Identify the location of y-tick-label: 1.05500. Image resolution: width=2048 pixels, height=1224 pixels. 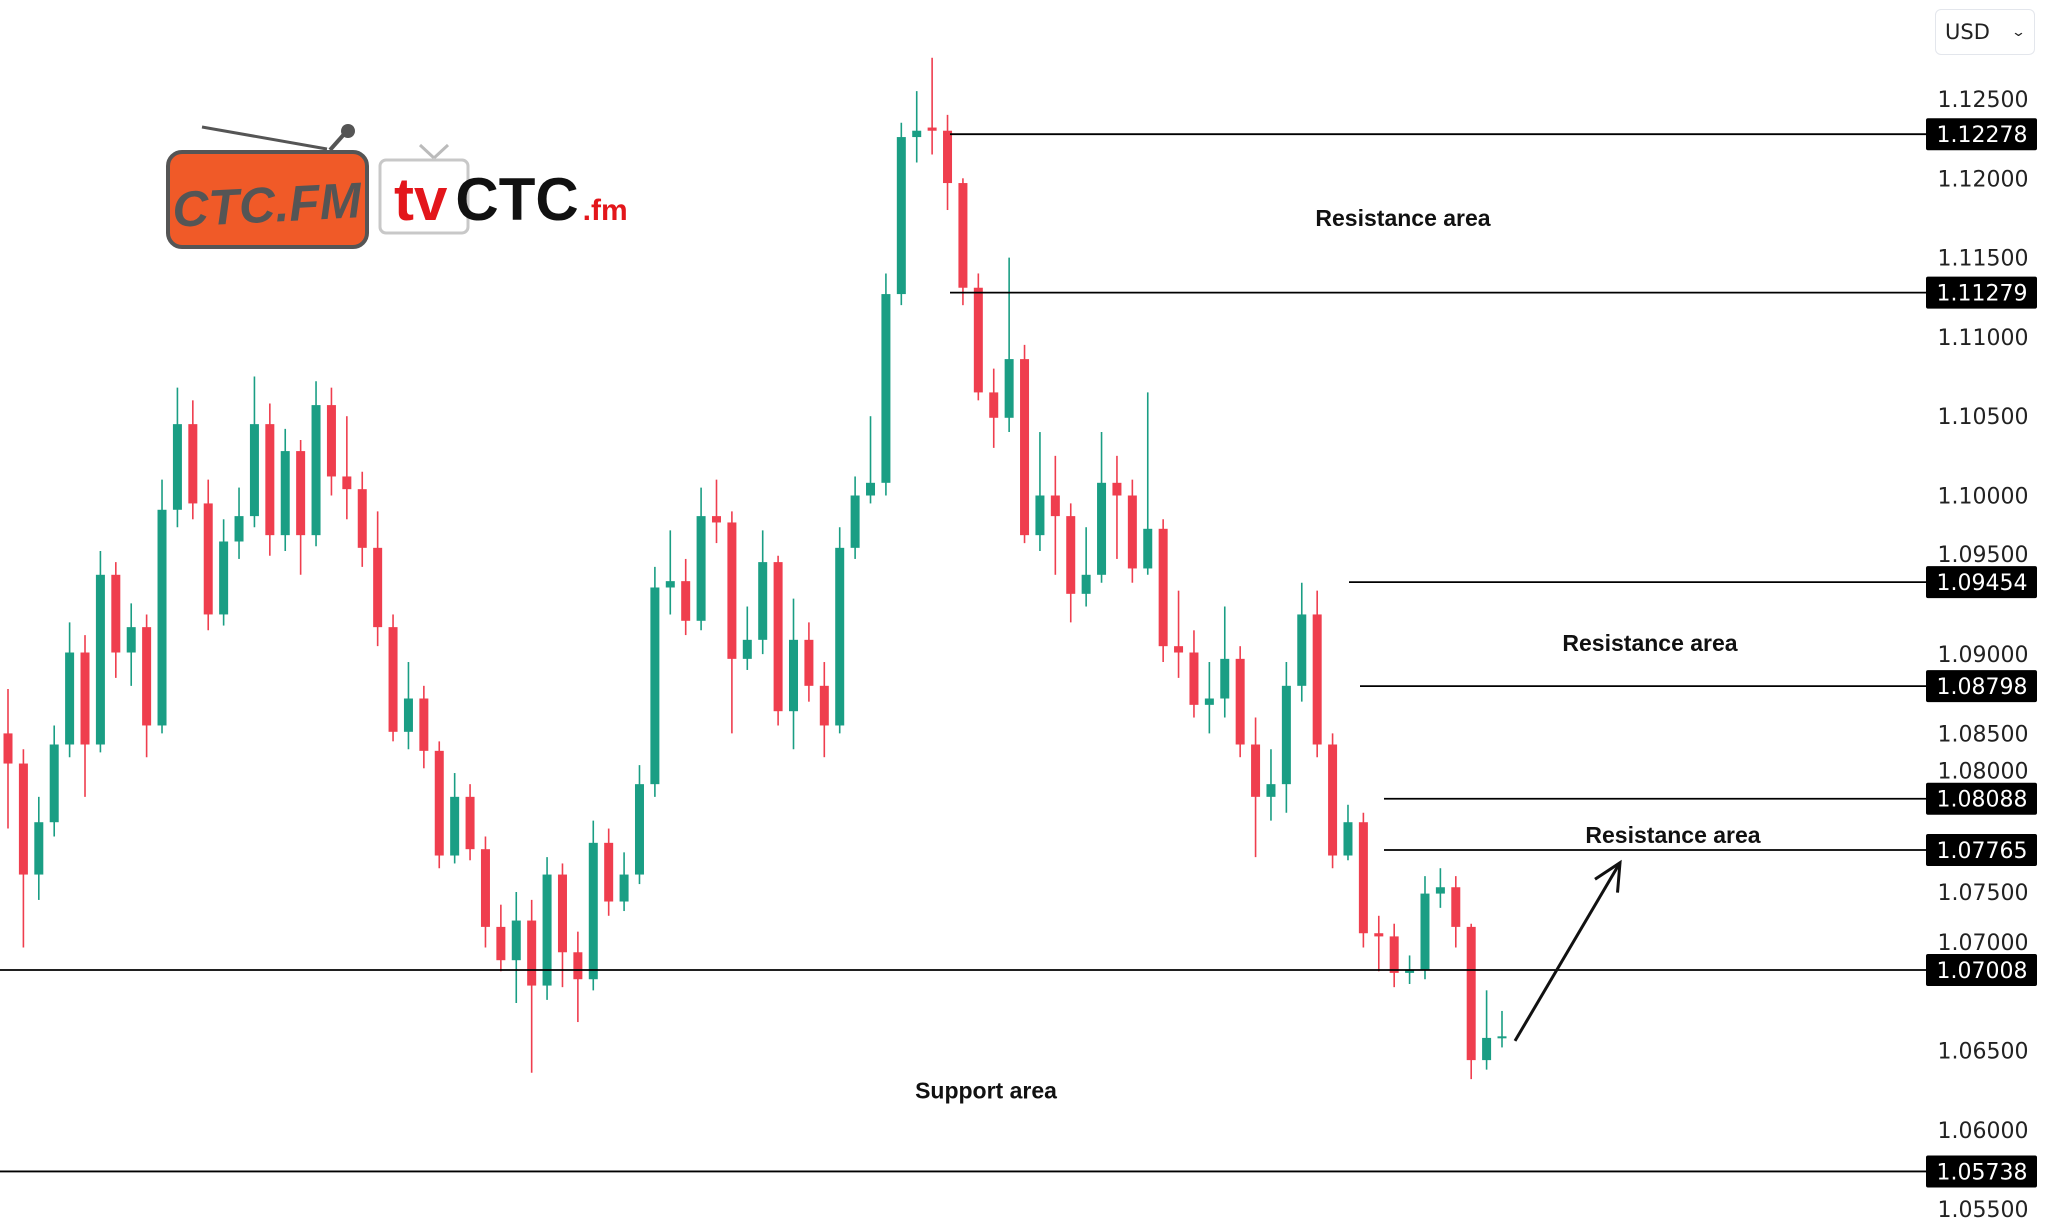
(1983, 1210).